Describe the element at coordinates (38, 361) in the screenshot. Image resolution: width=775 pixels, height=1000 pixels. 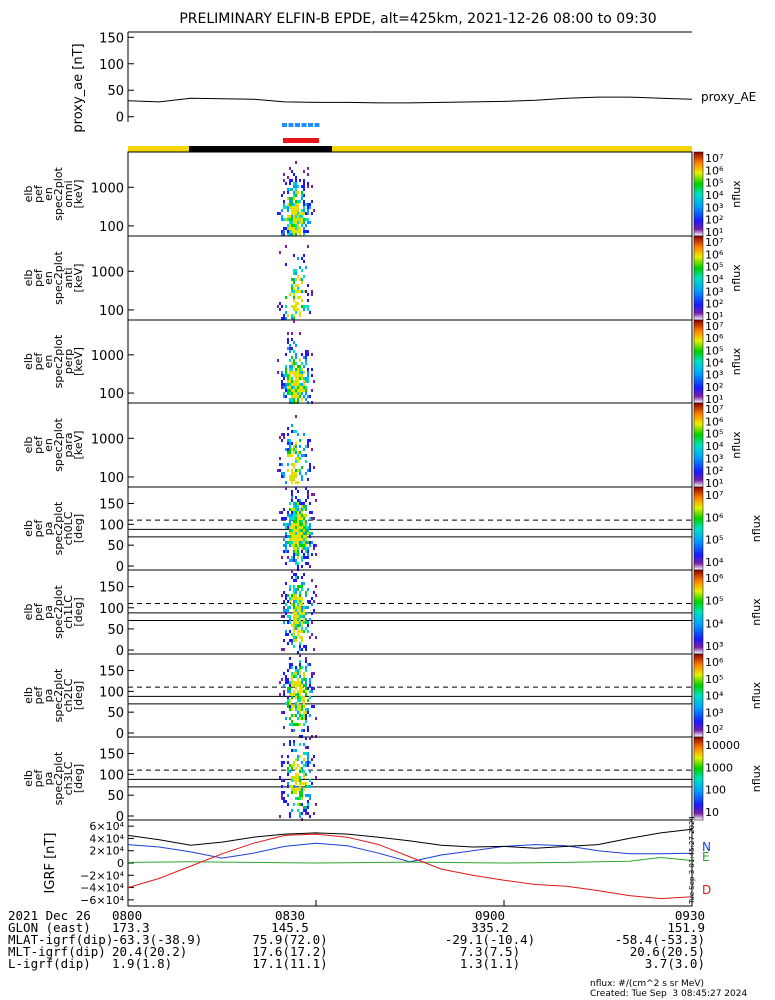
I see `energy-panel-ylabel: pef` at that location.